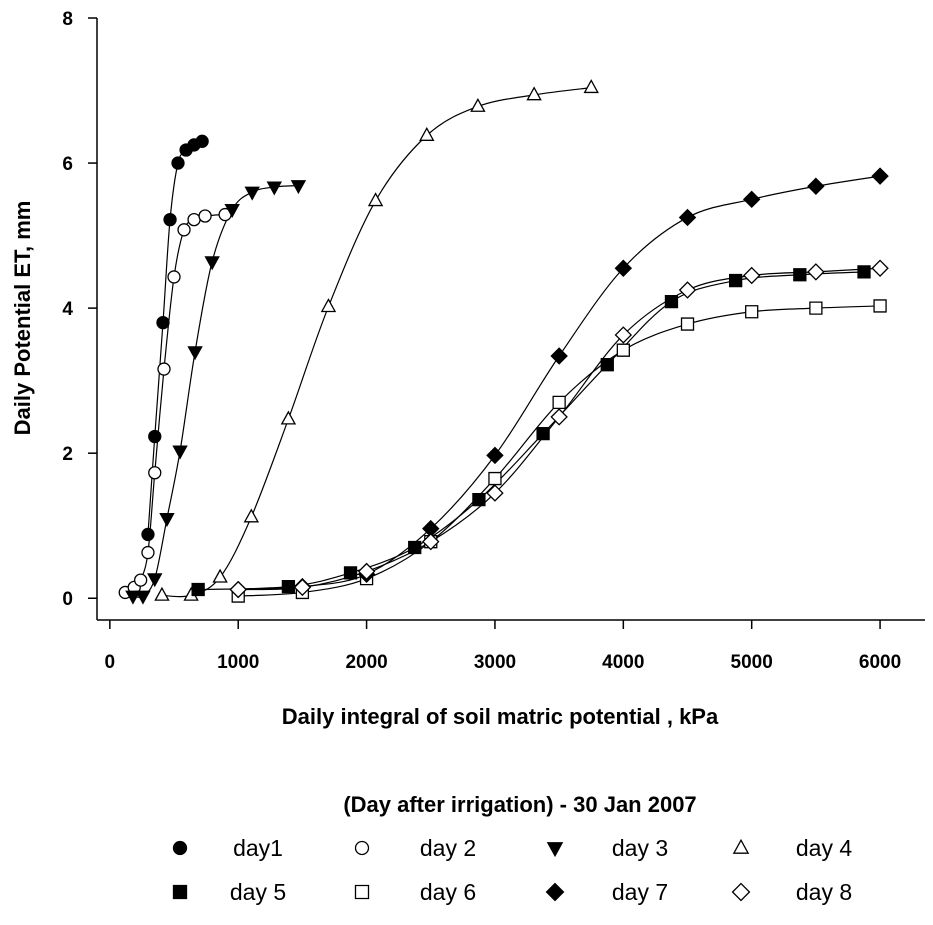 This screenshot has height=925, width=933. What do you see at coordinates (22, 318) in the screenshot?
I see `y-axis-title: Daily Potential ET, mm` at bounding box center [22, 318].